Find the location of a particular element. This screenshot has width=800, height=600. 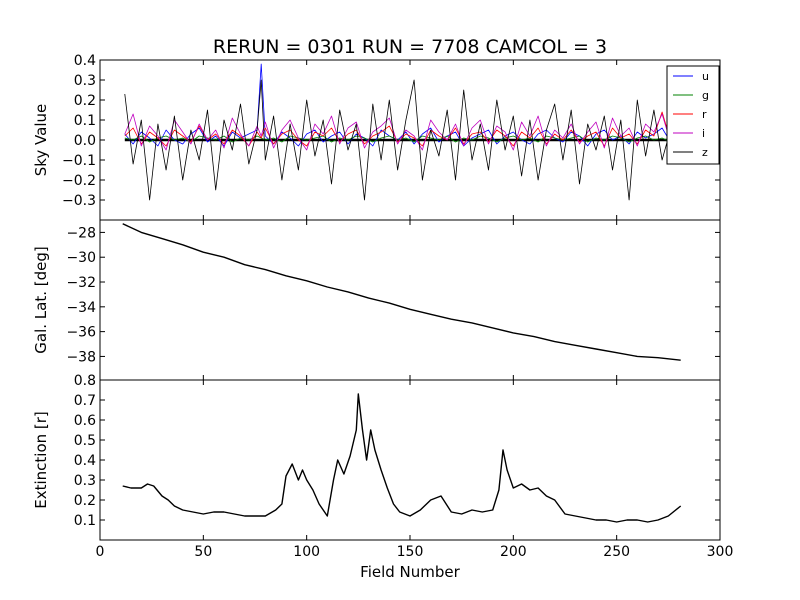

sky-y-axis-label: Sky Value is located at coordinates (41, 140).